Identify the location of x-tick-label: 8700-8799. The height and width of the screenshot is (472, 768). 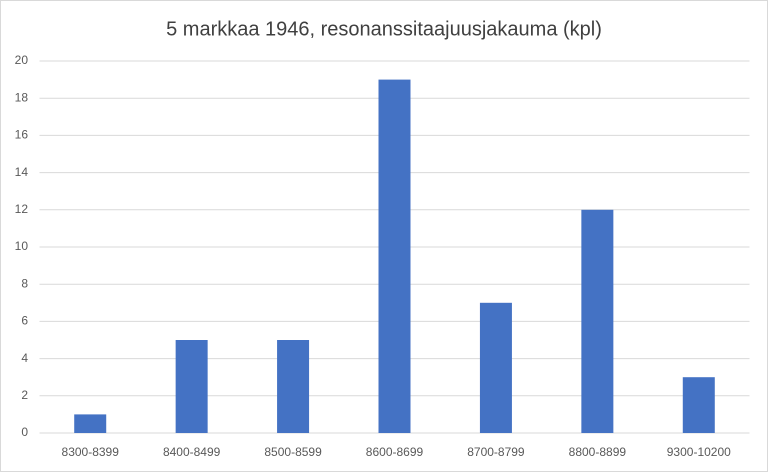
(496, 452).